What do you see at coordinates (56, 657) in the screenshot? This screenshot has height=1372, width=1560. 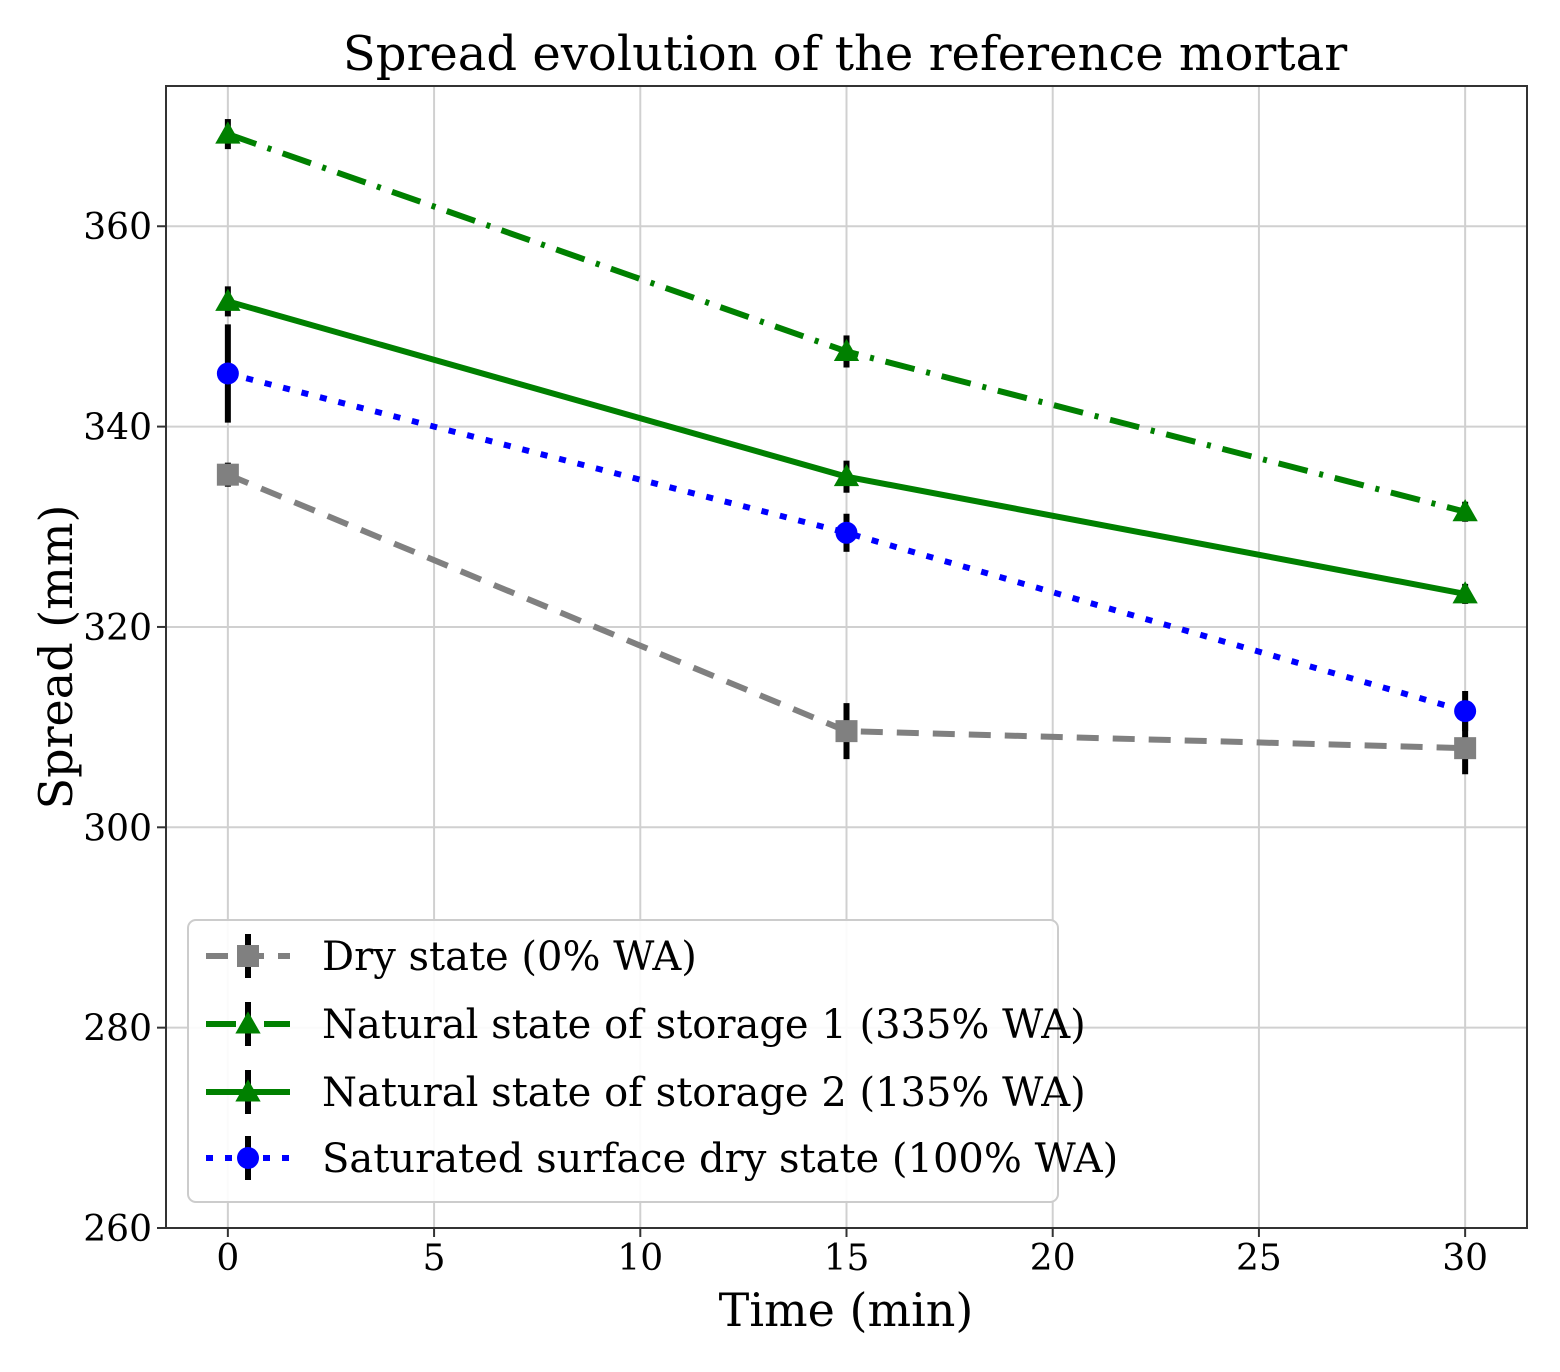 I see `y-axis-label: Spread (mm)` at bounding box center [56, 657].